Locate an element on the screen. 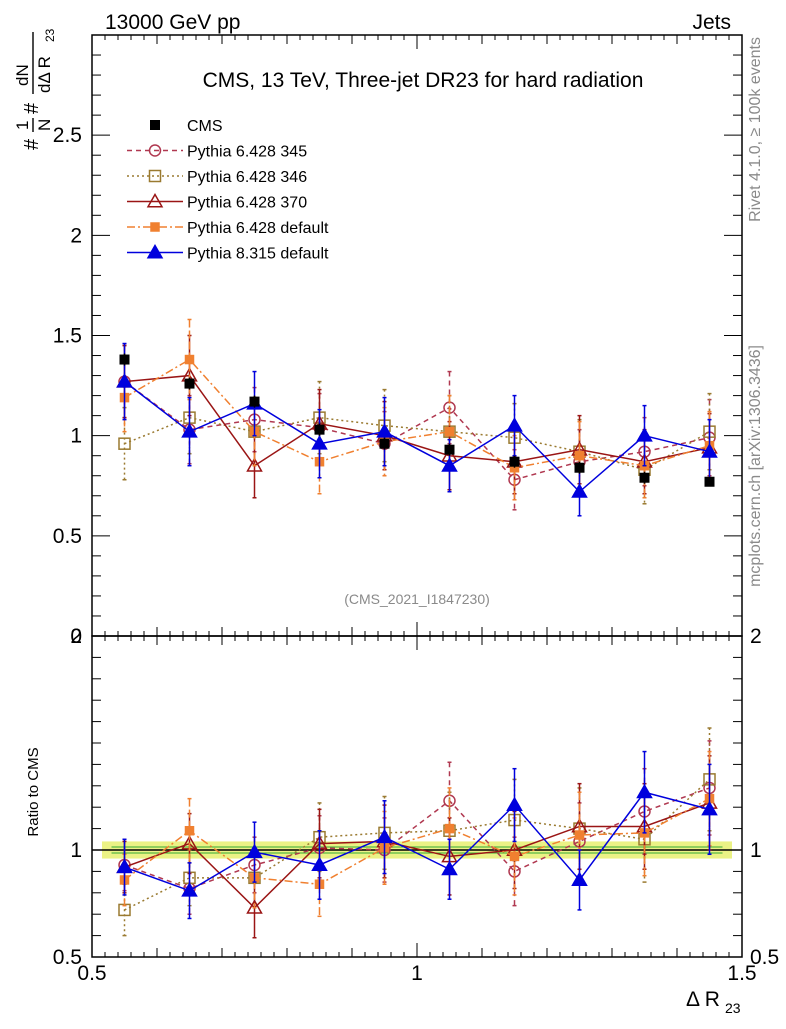  legend-item: Pythia 6.428 346 is located at coordinates (217, 177).